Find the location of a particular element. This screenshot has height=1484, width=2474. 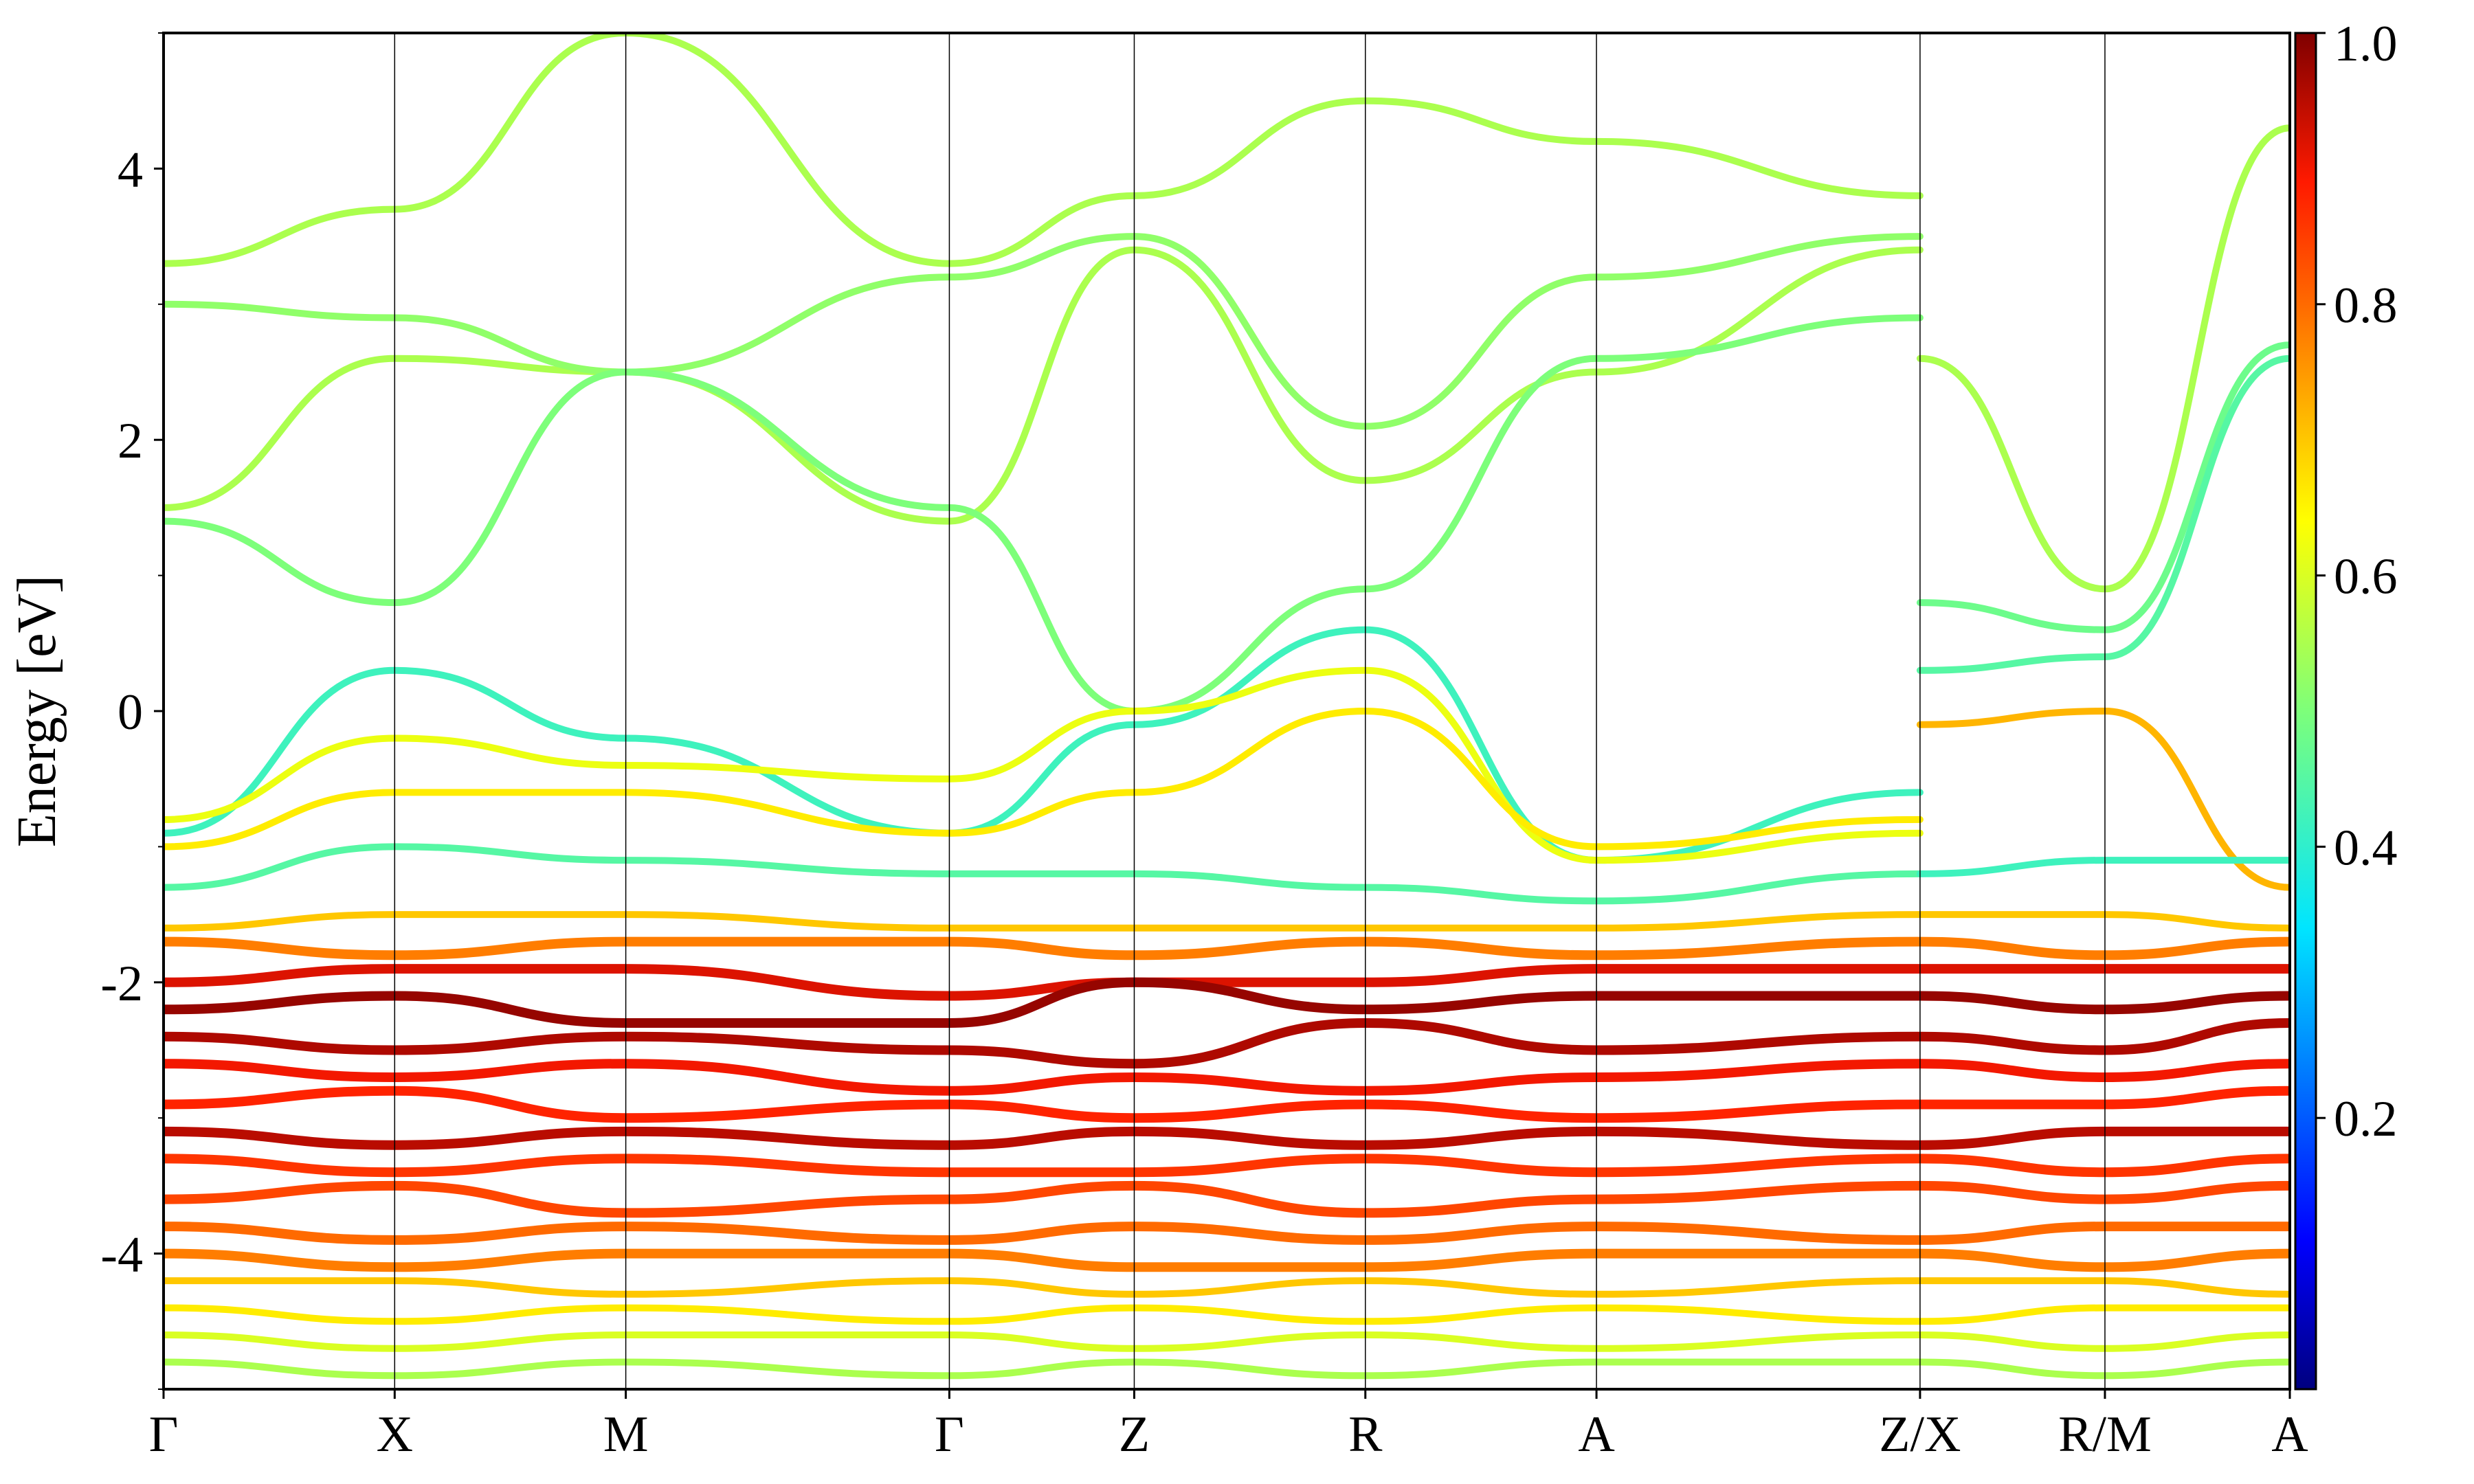

y-axis-label: Energy [eV] is located at coordinates (37, 711).